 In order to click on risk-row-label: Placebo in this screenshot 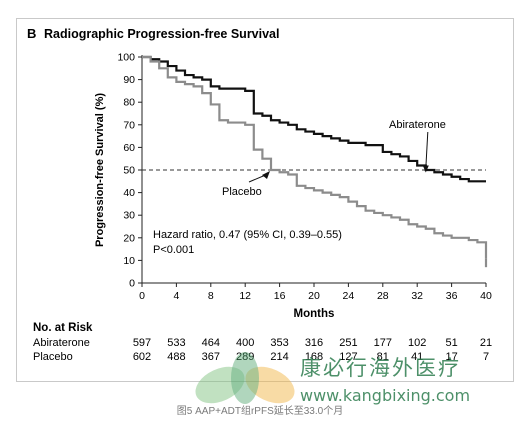, I will do `click(53, 357)`.